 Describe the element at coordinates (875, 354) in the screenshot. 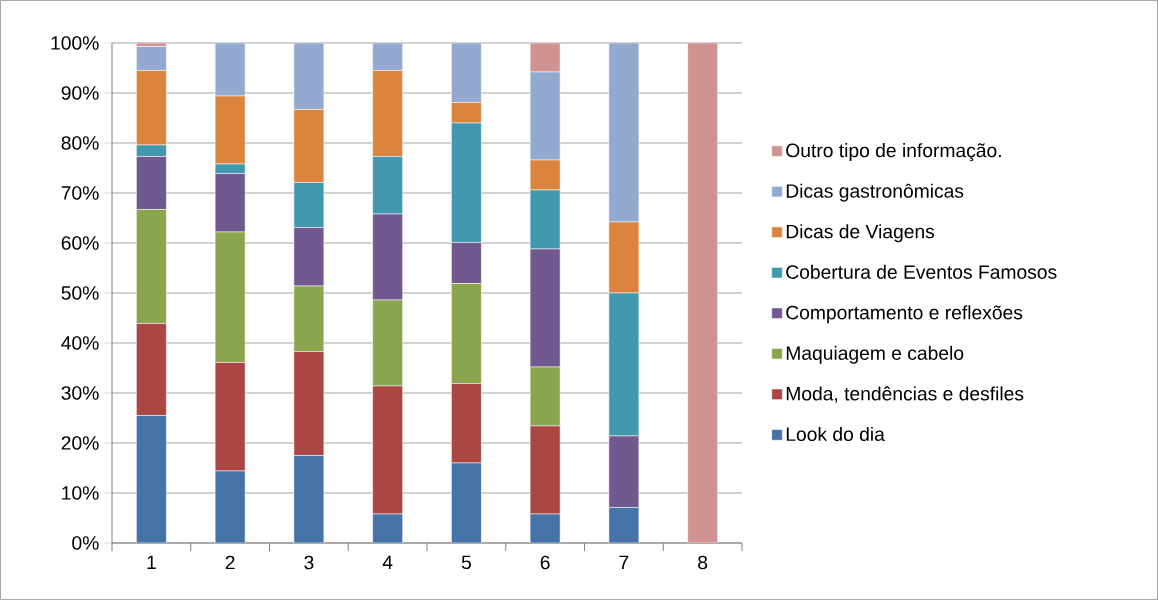

I see `legend-label: Maquiagem e cabelo` at that location.